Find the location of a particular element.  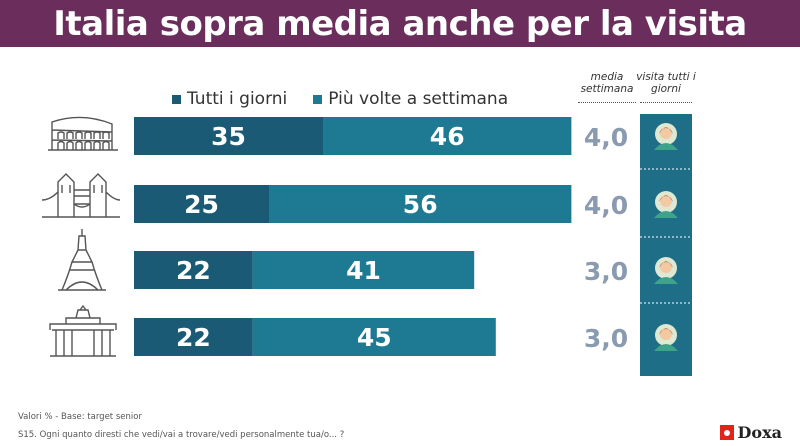

column-header-visita-rule is located at coordinates (666, 102).